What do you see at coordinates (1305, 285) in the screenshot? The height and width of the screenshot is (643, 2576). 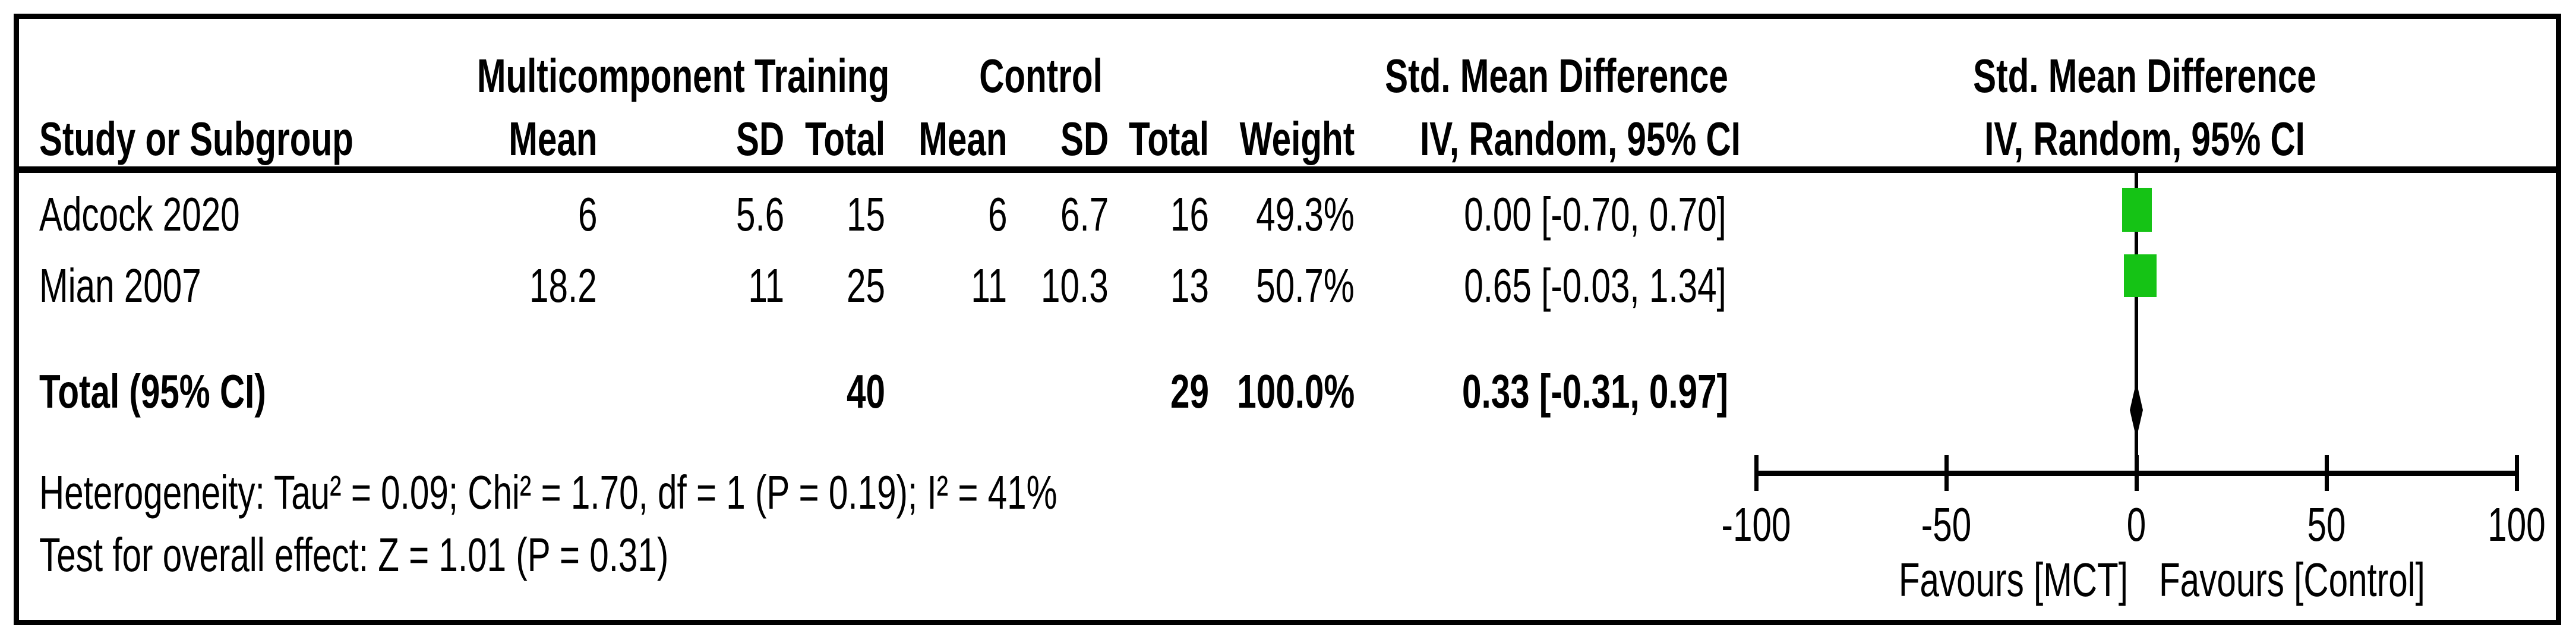 I see `cell-weight: 50.7%` at bounding box center [1305, 285].